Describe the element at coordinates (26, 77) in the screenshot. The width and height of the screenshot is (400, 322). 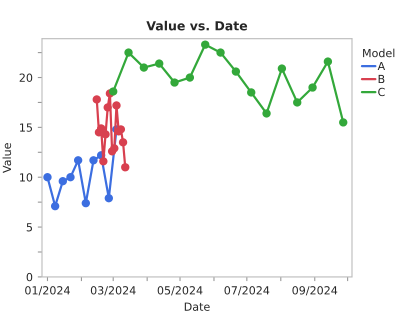
I see `y-tick-label: 20` at that location.